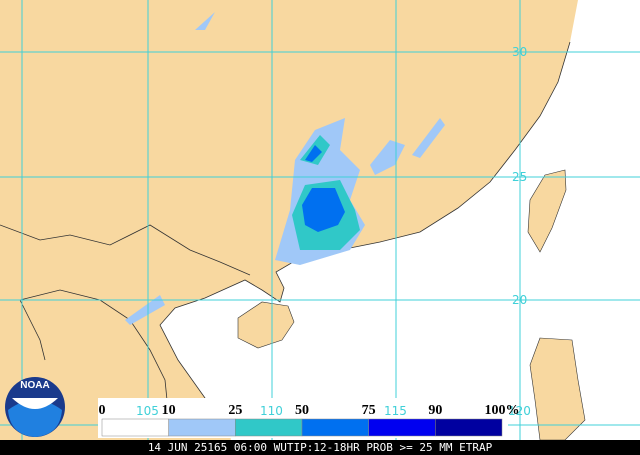 The width and height of the screenshot is (640, 455). I want to click on taiwan, so click(547, 211).